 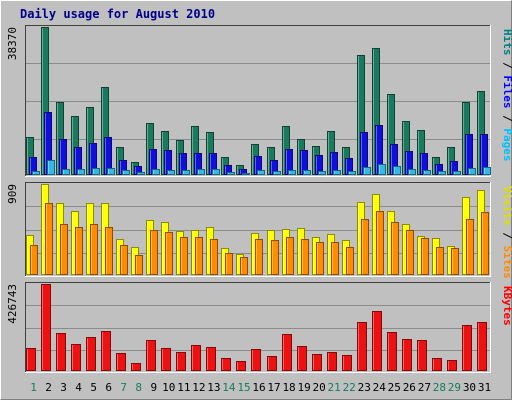 What do you see at coordinates (78, 387) in the screenshot?
I see `x-tick-label-day-4: 4` at bounding box center [78, 387].